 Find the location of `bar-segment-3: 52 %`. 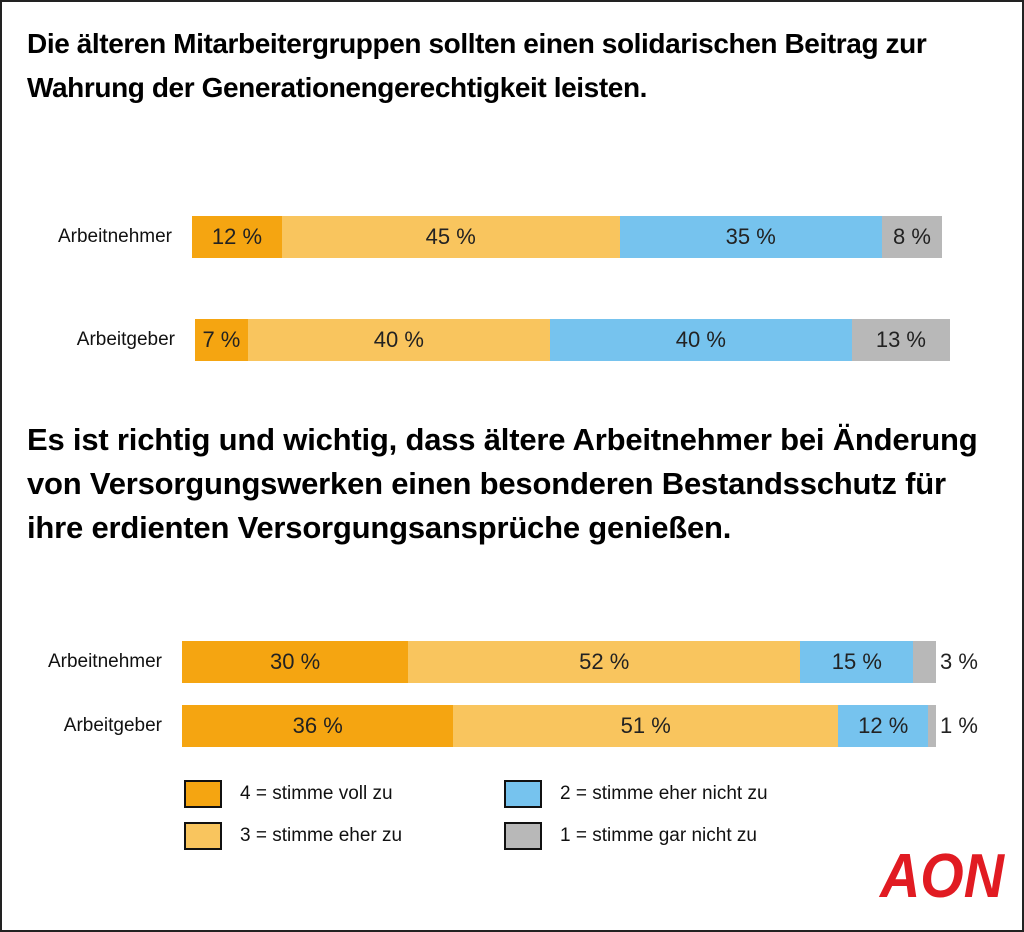

bar-segment-3: 52 % is located at coordinates (604, 662).